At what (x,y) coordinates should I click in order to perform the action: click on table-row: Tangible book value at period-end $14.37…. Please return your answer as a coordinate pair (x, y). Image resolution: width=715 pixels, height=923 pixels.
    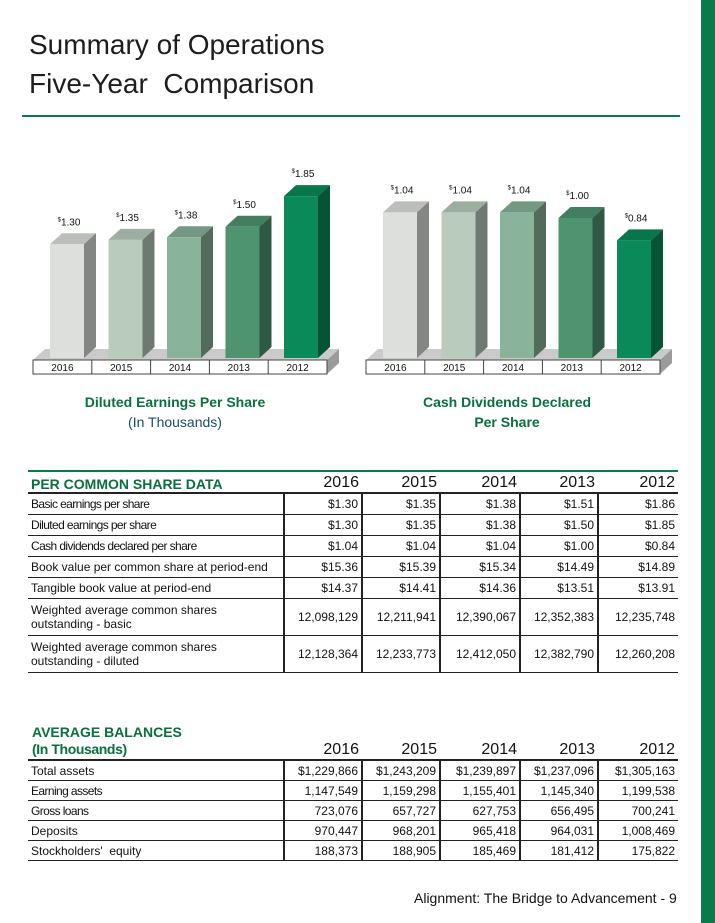
    Looking at the image, I should click on (353, 588).